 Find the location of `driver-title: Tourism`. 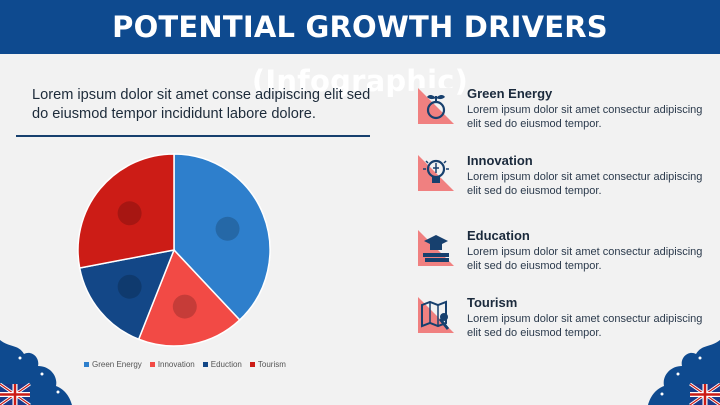

driver-title: Tourism is located at coordinates (492, 302).